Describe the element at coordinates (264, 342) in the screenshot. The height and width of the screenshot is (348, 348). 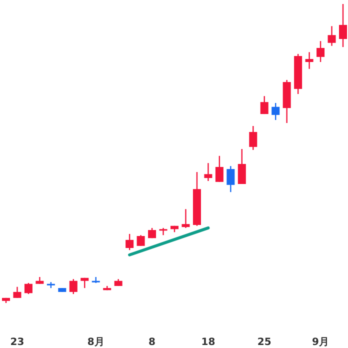
I see `x-tick-label: 25` at that location.